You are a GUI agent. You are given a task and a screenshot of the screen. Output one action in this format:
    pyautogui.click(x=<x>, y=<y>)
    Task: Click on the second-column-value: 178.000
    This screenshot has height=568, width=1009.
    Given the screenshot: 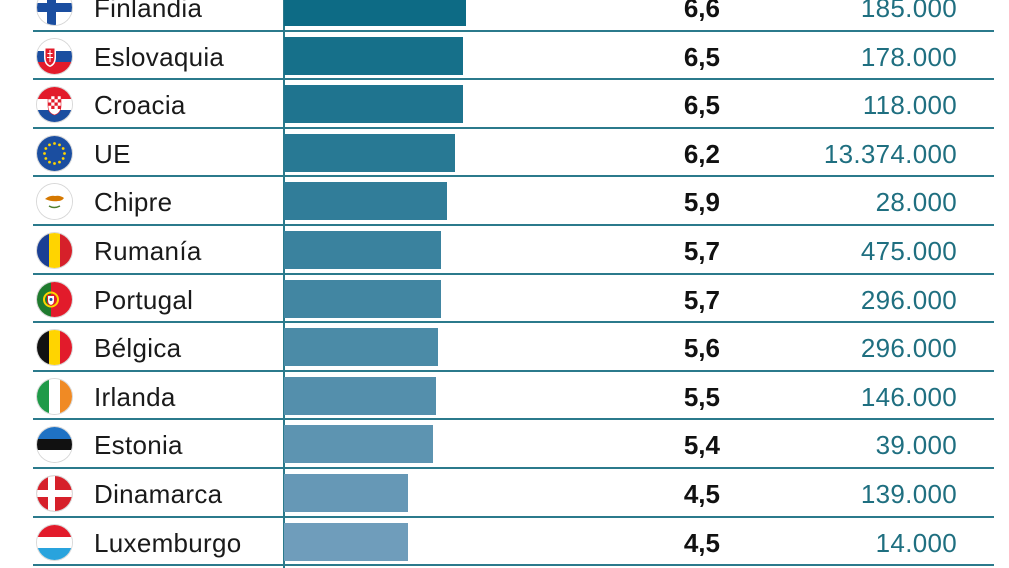 What is the action you would take?
    pyautogui.click(x=908, y=56)
    